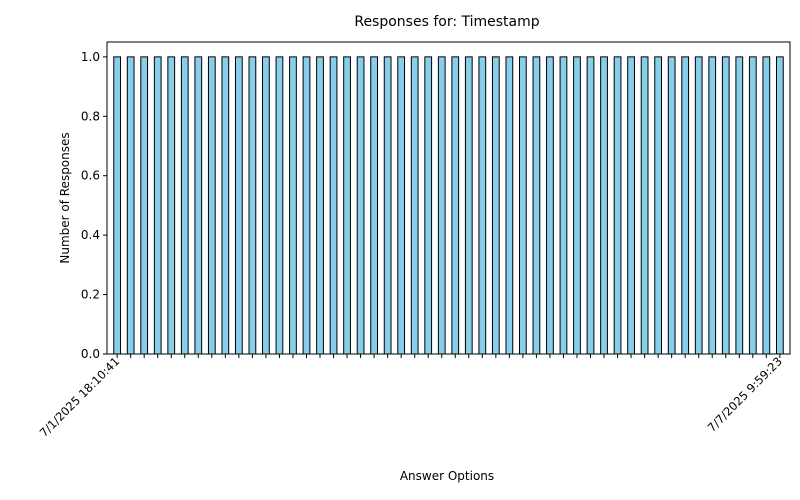  What do you see at coordinates (446, 22) in the screenshot?
I see `chart-title: Responses for: Timestamp` at bounding box center [446, 22].